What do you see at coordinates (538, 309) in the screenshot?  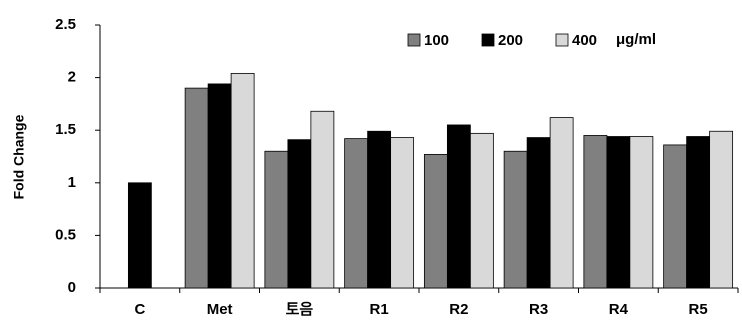 I see `x-tick-label: R3` at bounding box center [538, 309].